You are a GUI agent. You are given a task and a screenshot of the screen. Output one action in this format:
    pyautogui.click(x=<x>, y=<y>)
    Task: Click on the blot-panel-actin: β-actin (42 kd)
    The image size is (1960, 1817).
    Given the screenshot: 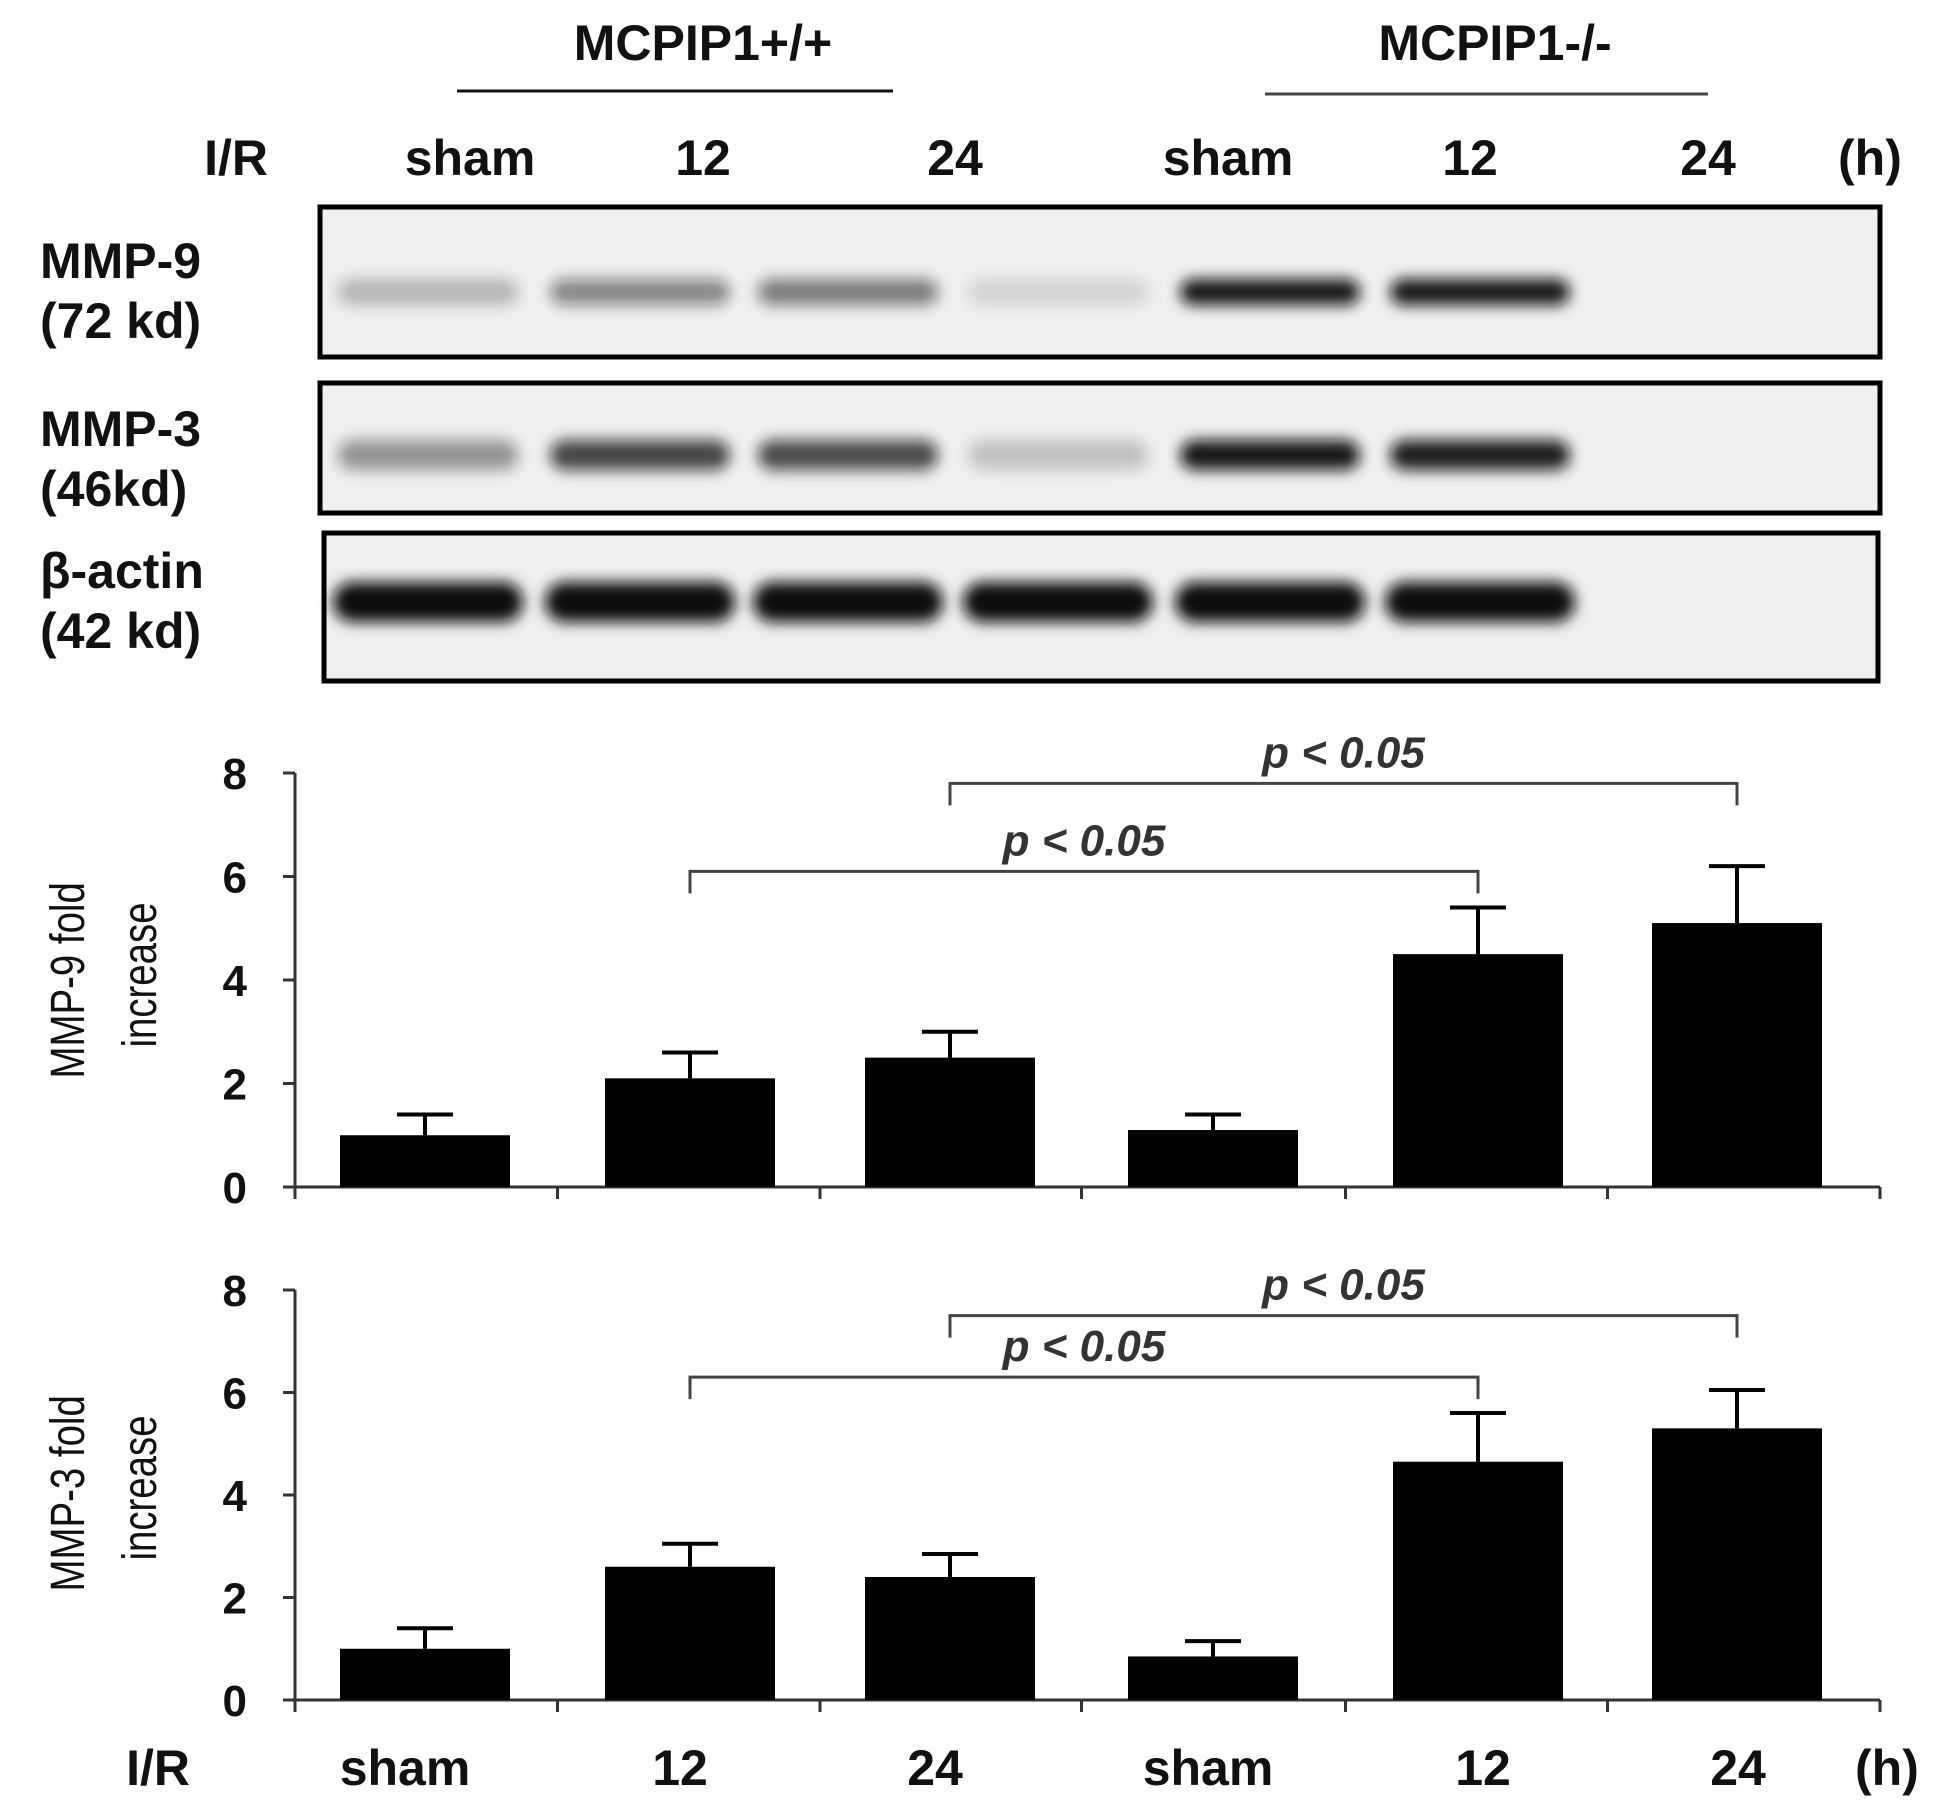 What is the action you would take?
    pyautogui.click(x=960, y=607)
    